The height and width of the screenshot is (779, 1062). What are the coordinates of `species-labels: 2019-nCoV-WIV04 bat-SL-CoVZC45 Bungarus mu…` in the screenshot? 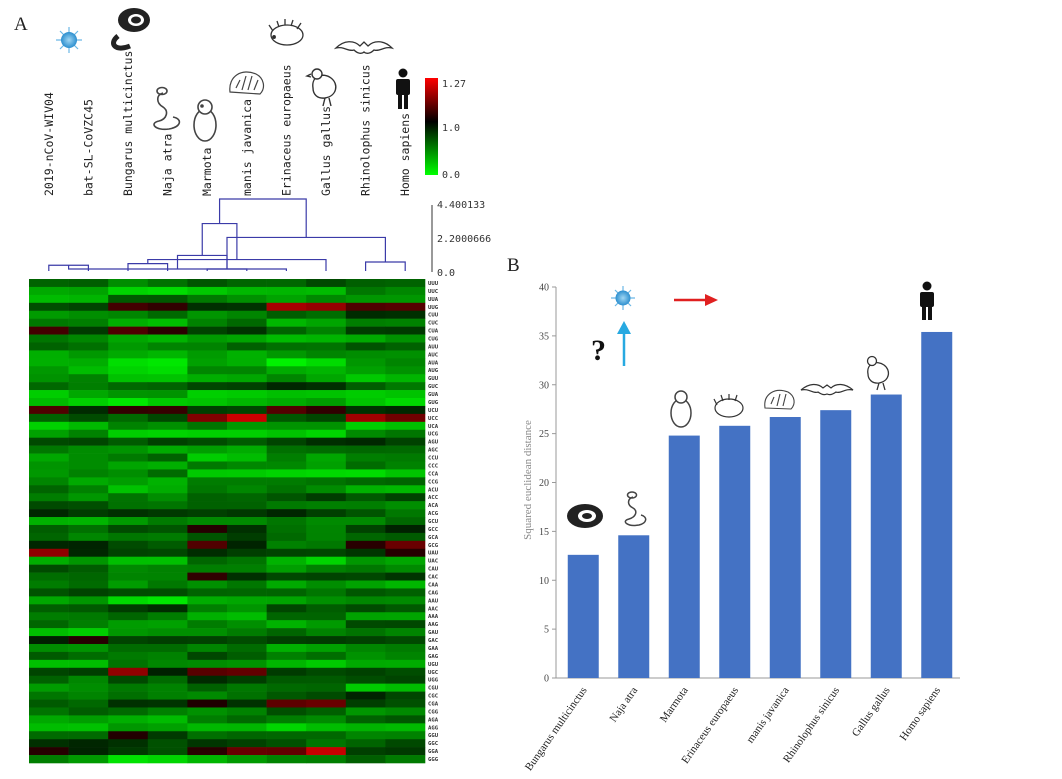 It's located at (227, 123).